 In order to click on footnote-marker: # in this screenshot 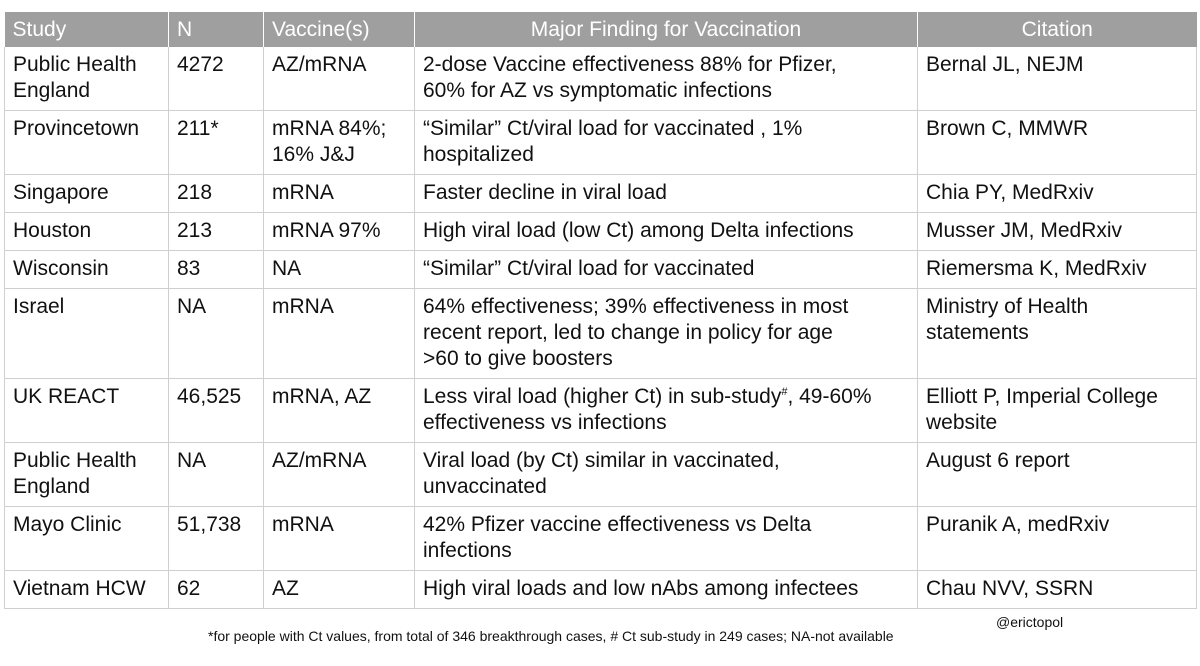, I will do `click(784, 392)`.